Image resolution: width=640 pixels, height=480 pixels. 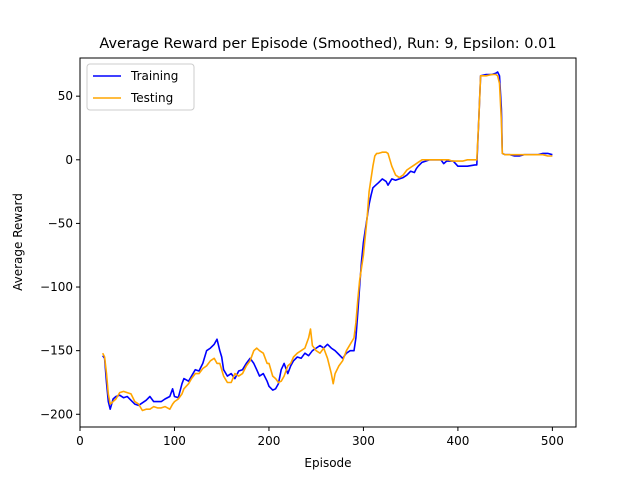 I want to click on x-tick-label: 0, so click(x=80, y=441).